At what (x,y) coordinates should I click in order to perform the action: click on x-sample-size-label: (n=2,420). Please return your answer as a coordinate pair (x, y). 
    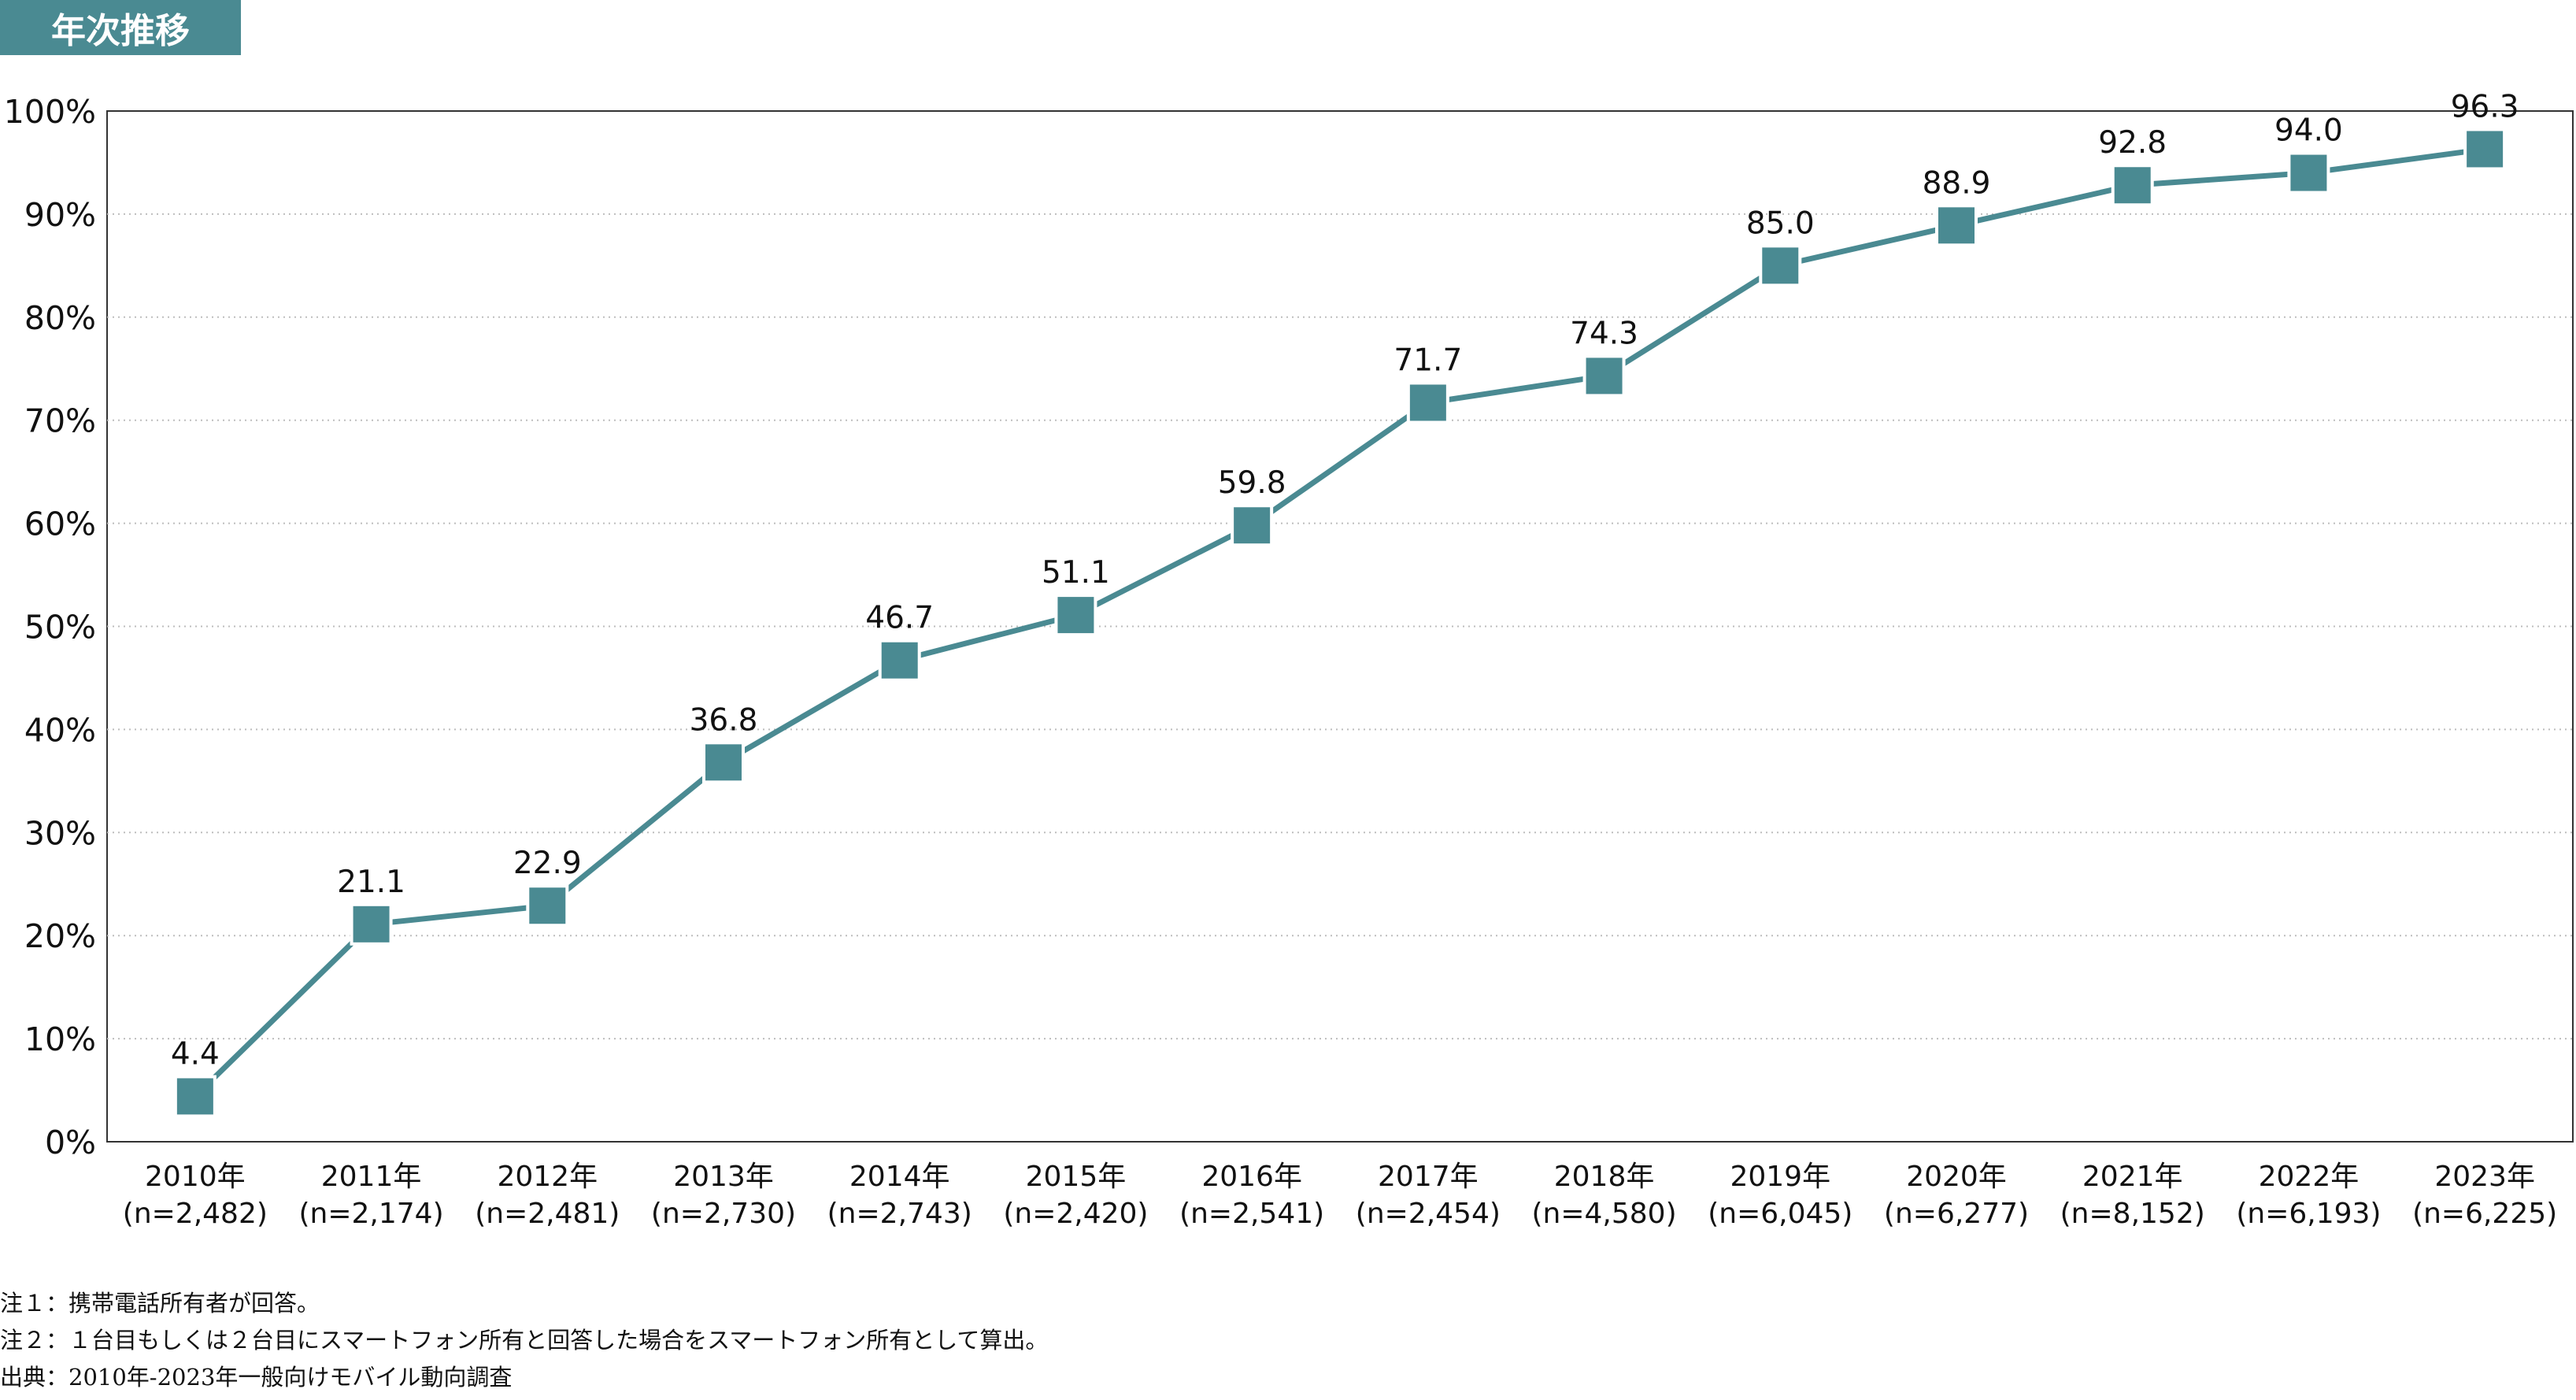
    Looking at the image, I should click on (1075, 1214).